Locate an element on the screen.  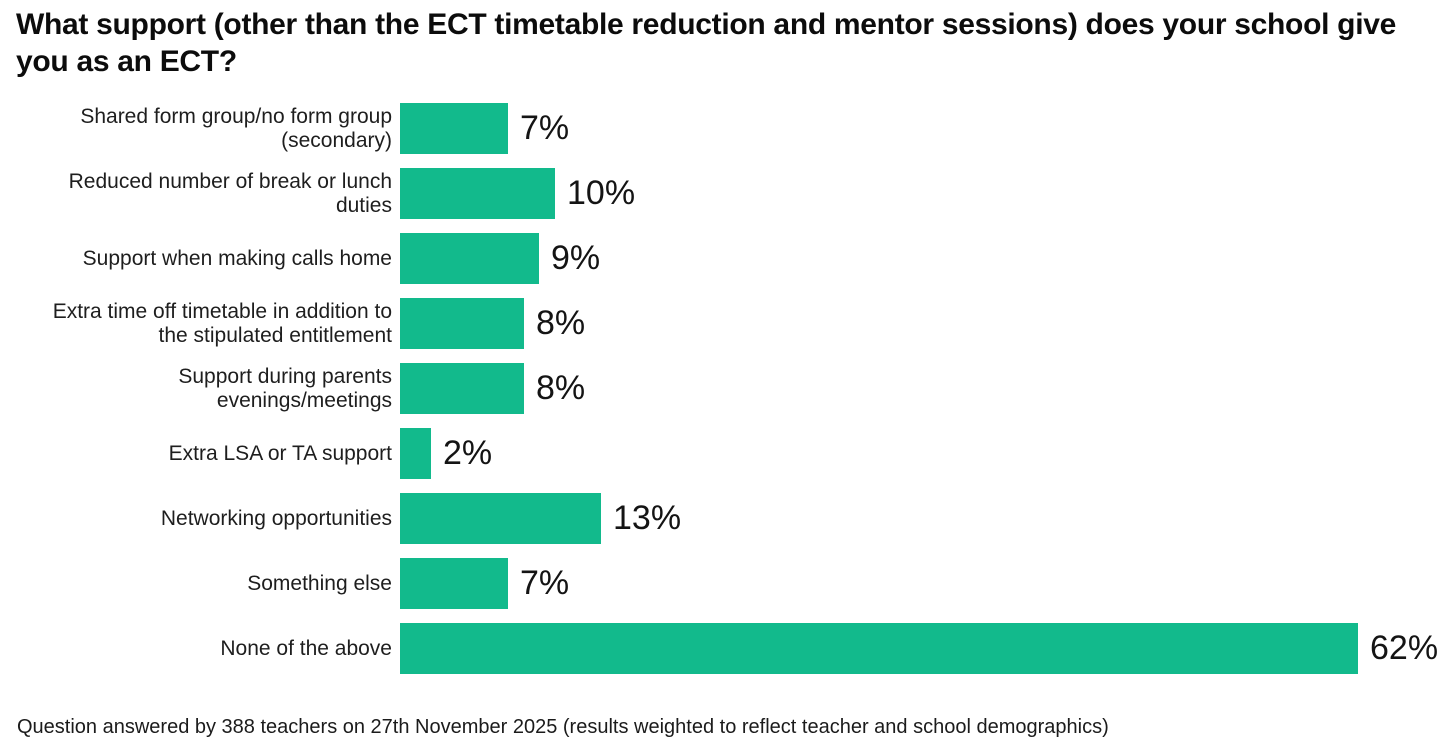
value-label: 2% is located at coordinates (468, 453).